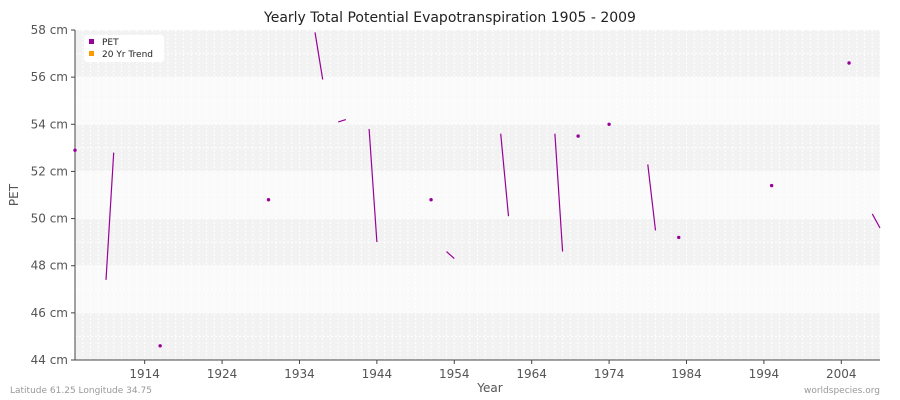  I want to click on x-tick-label: 1954, so click(454, 374).